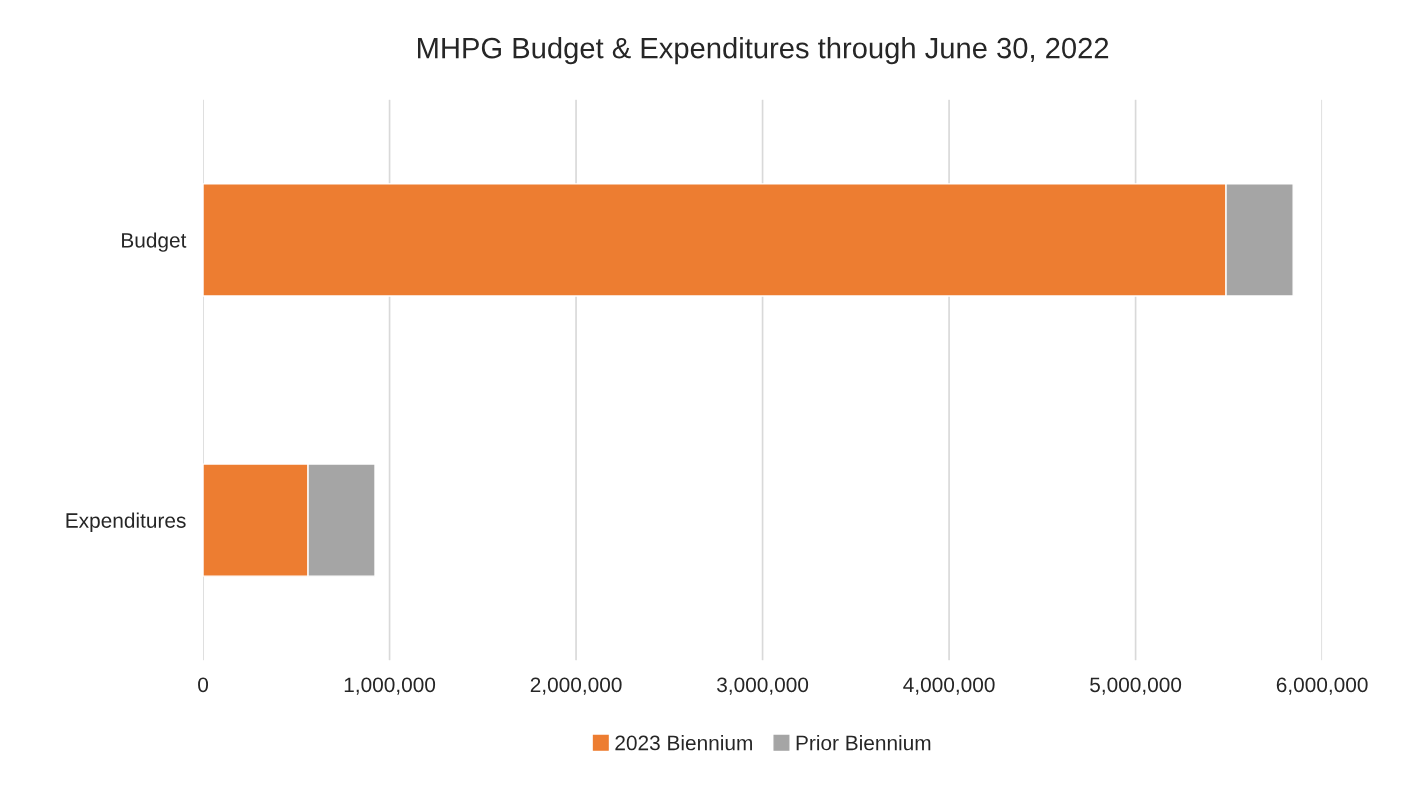 Image resolution: width=1414 pixels, height=786 pixels. What do you see at coordinates (126, 522) in the screenshot?
I see `y-tick-label: Expenditures` at bounding box center [126, 522].